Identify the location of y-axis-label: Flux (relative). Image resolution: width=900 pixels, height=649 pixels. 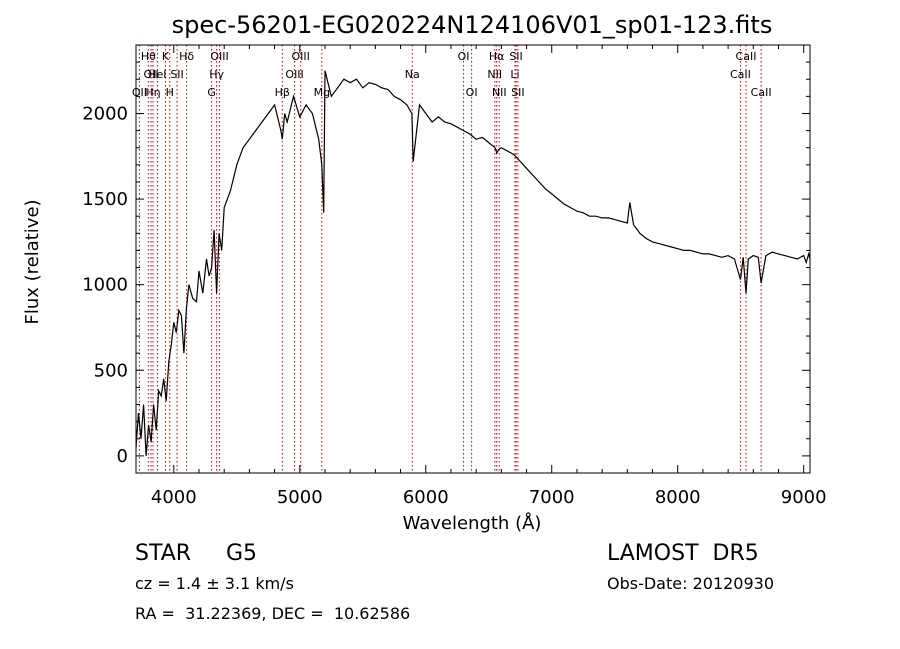
(32, 261).